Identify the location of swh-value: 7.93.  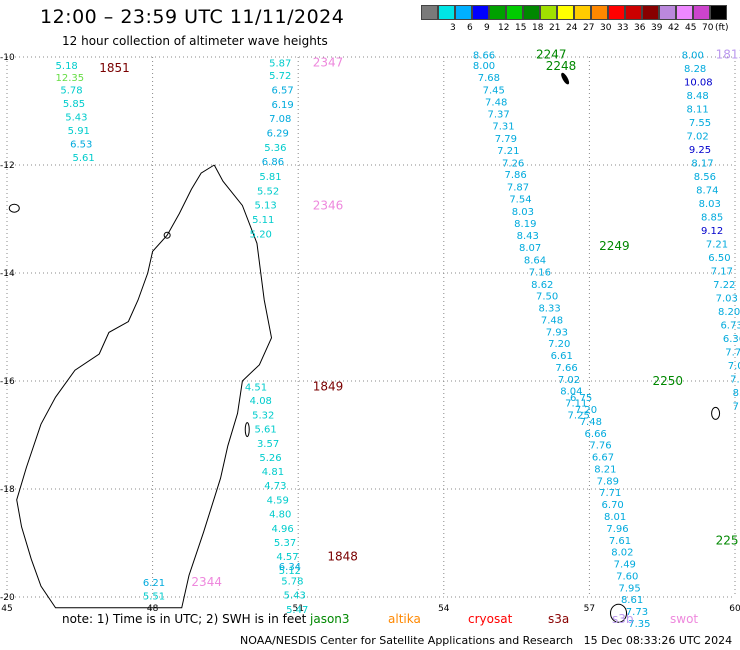
(557, 332).